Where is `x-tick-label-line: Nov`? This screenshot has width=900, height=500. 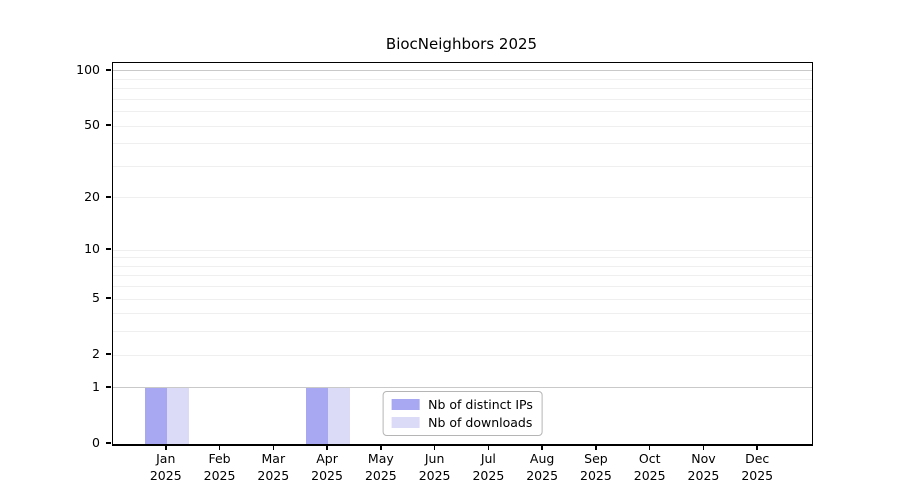 x-tick-label-line: Nov is located at coordinates (703, 458).